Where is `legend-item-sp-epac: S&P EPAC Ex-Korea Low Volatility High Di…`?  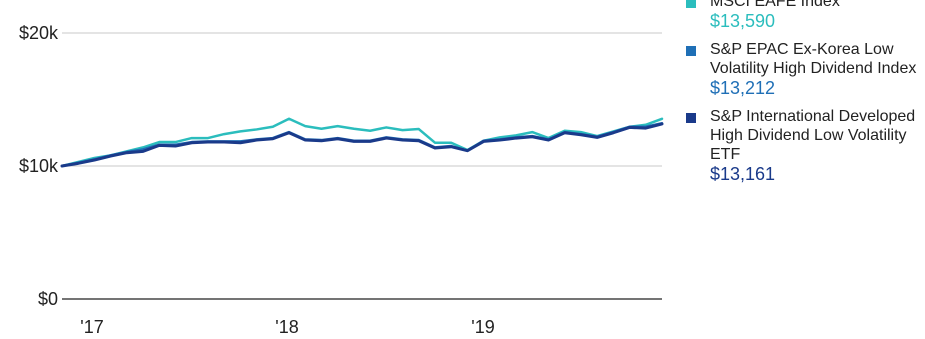
legend-item-sp-epac: S&P EPAC Ex-Korea Low Volatility High Di… is located at coordinates (803, 69).